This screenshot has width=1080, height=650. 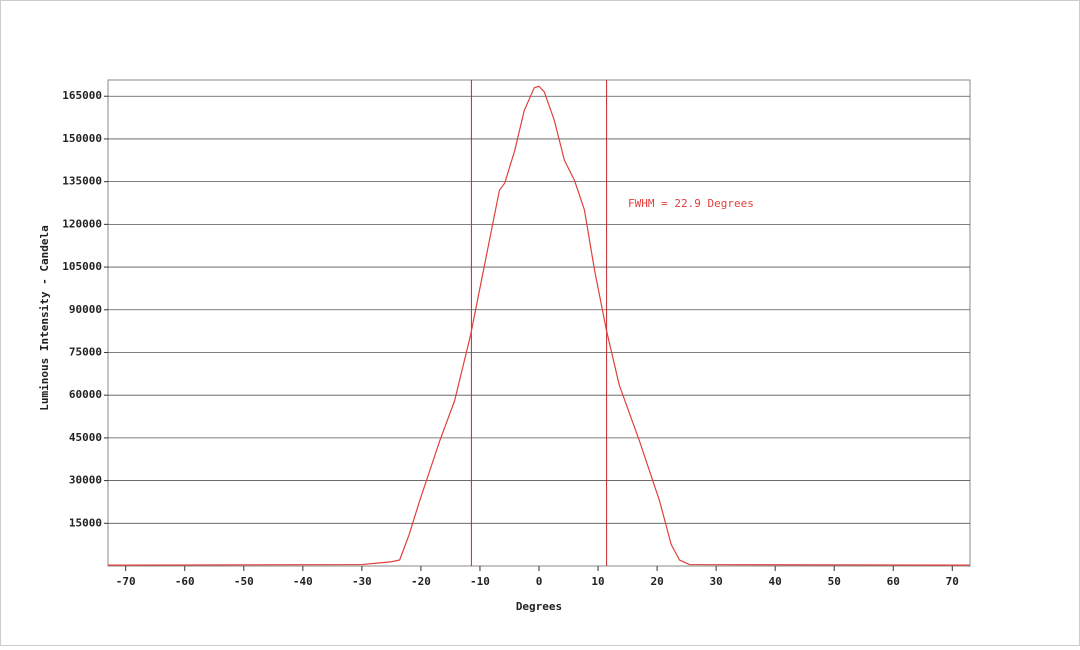 I want to click on x-tick-label: 40, so click(x=775, y=581).